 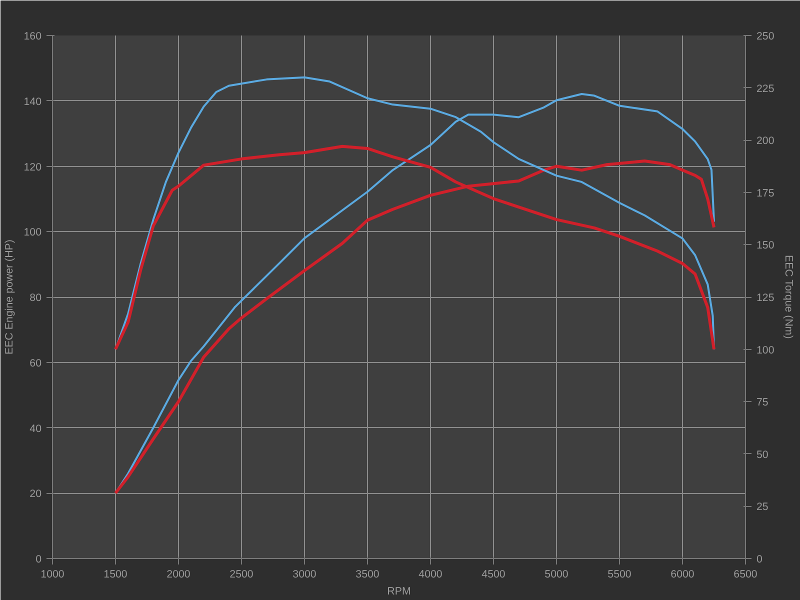 What do you see at coordinates (765, 246) in the screenshot?
I see `y2-tick-label: 150` at bounding box center [765, 246].